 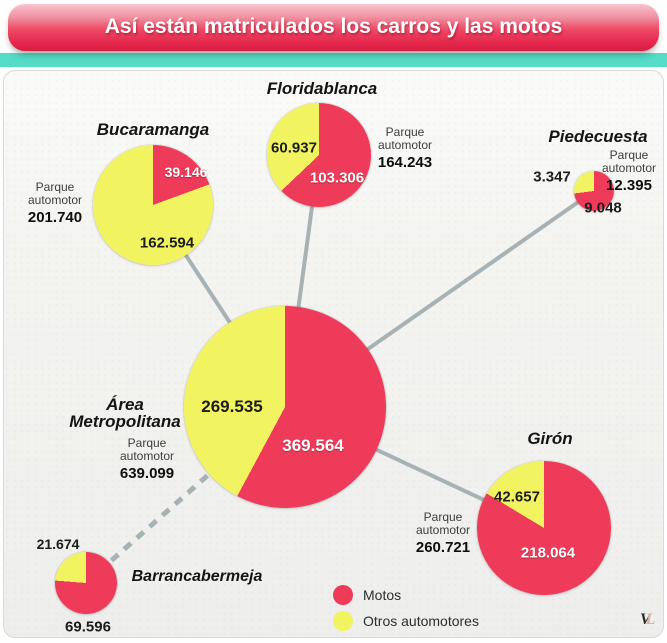 I want to click on parque-automotor-piedecuesta: Parque automotor 12.395, so click(x=629, y=171).